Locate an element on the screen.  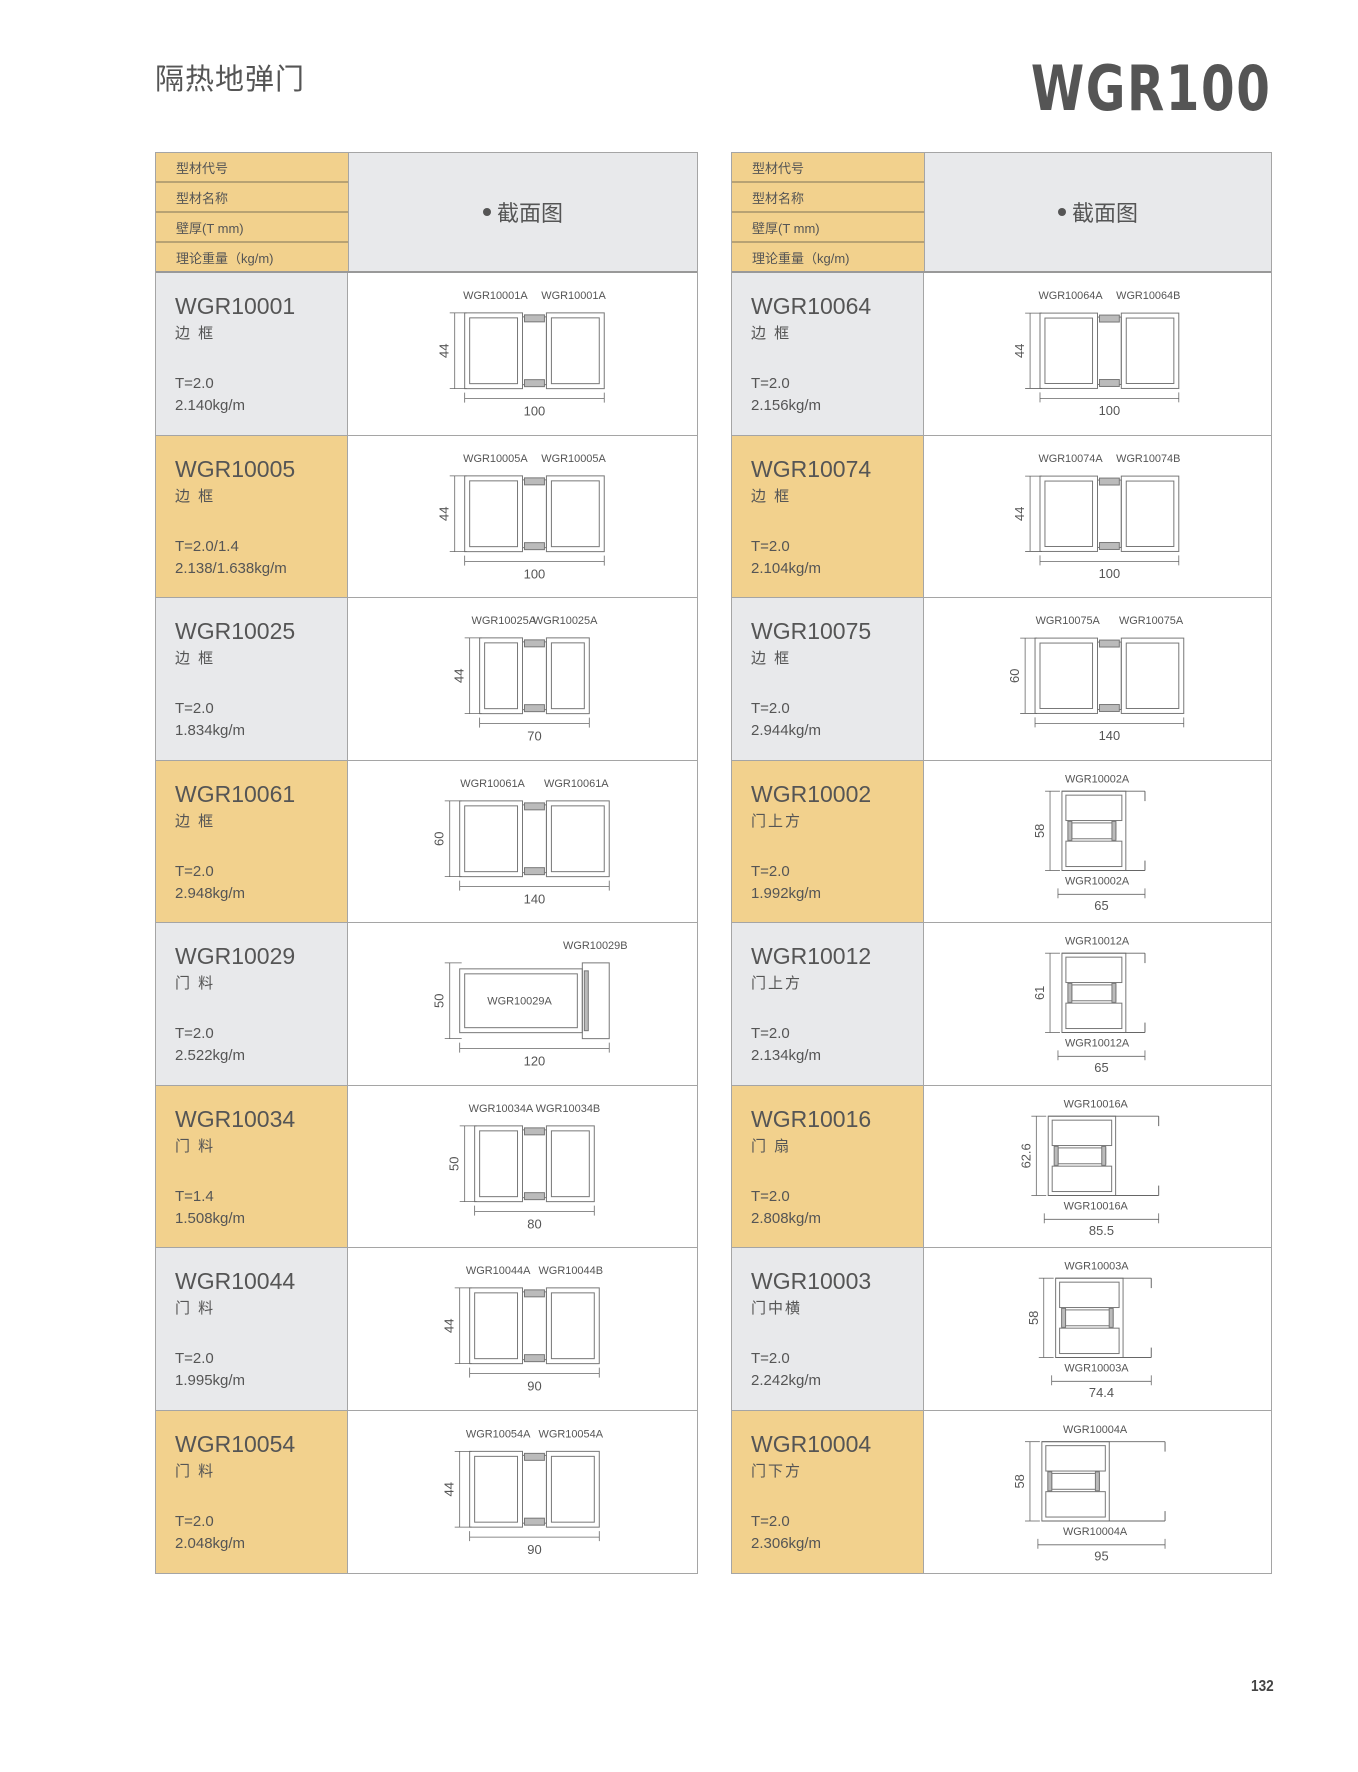
profile-info-cell: WGR10025 边 框 T=2.0 1.834kg/m is located at coordinates (252, 679).